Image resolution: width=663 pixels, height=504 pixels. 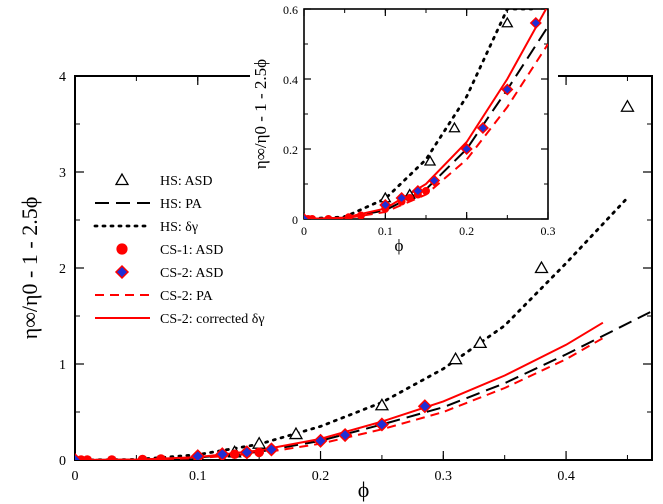 What do you see at coordinates (62, 173) in the screenshot?
I see `y-tick-label: 3` at bounding box center [62, 173].